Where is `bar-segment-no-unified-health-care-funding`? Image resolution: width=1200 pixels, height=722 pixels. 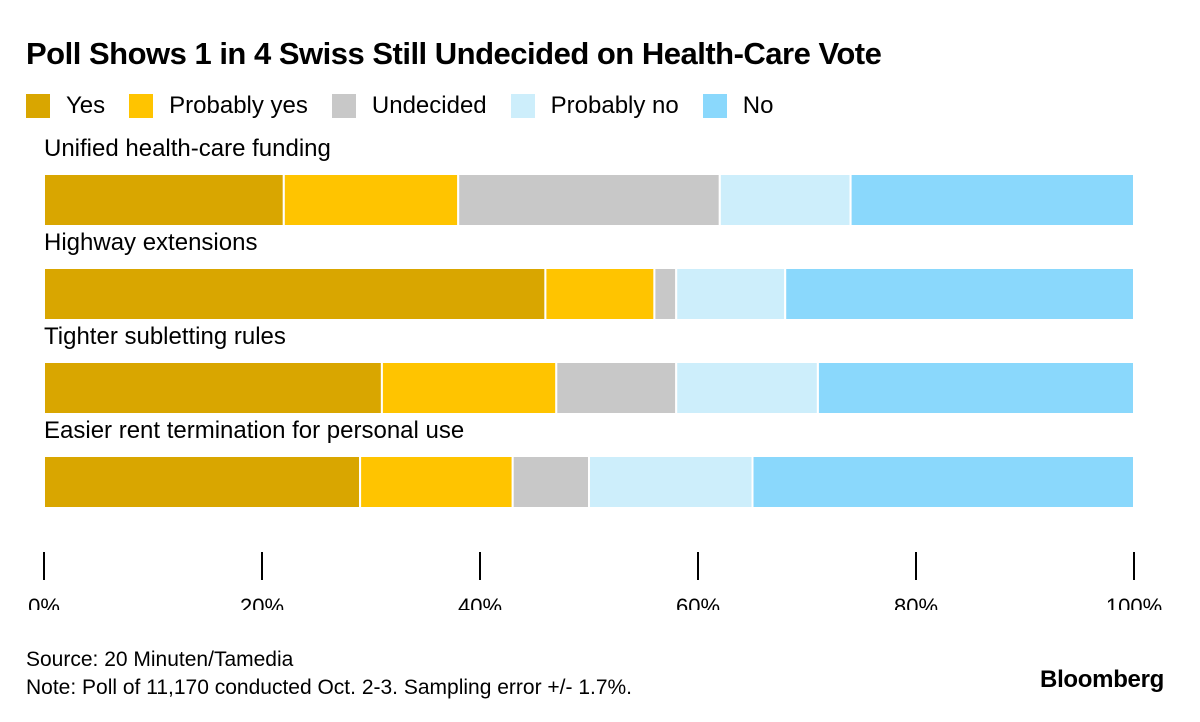 bar-segment-no-unified-health-care-funding is located at coordinates (992, 200).